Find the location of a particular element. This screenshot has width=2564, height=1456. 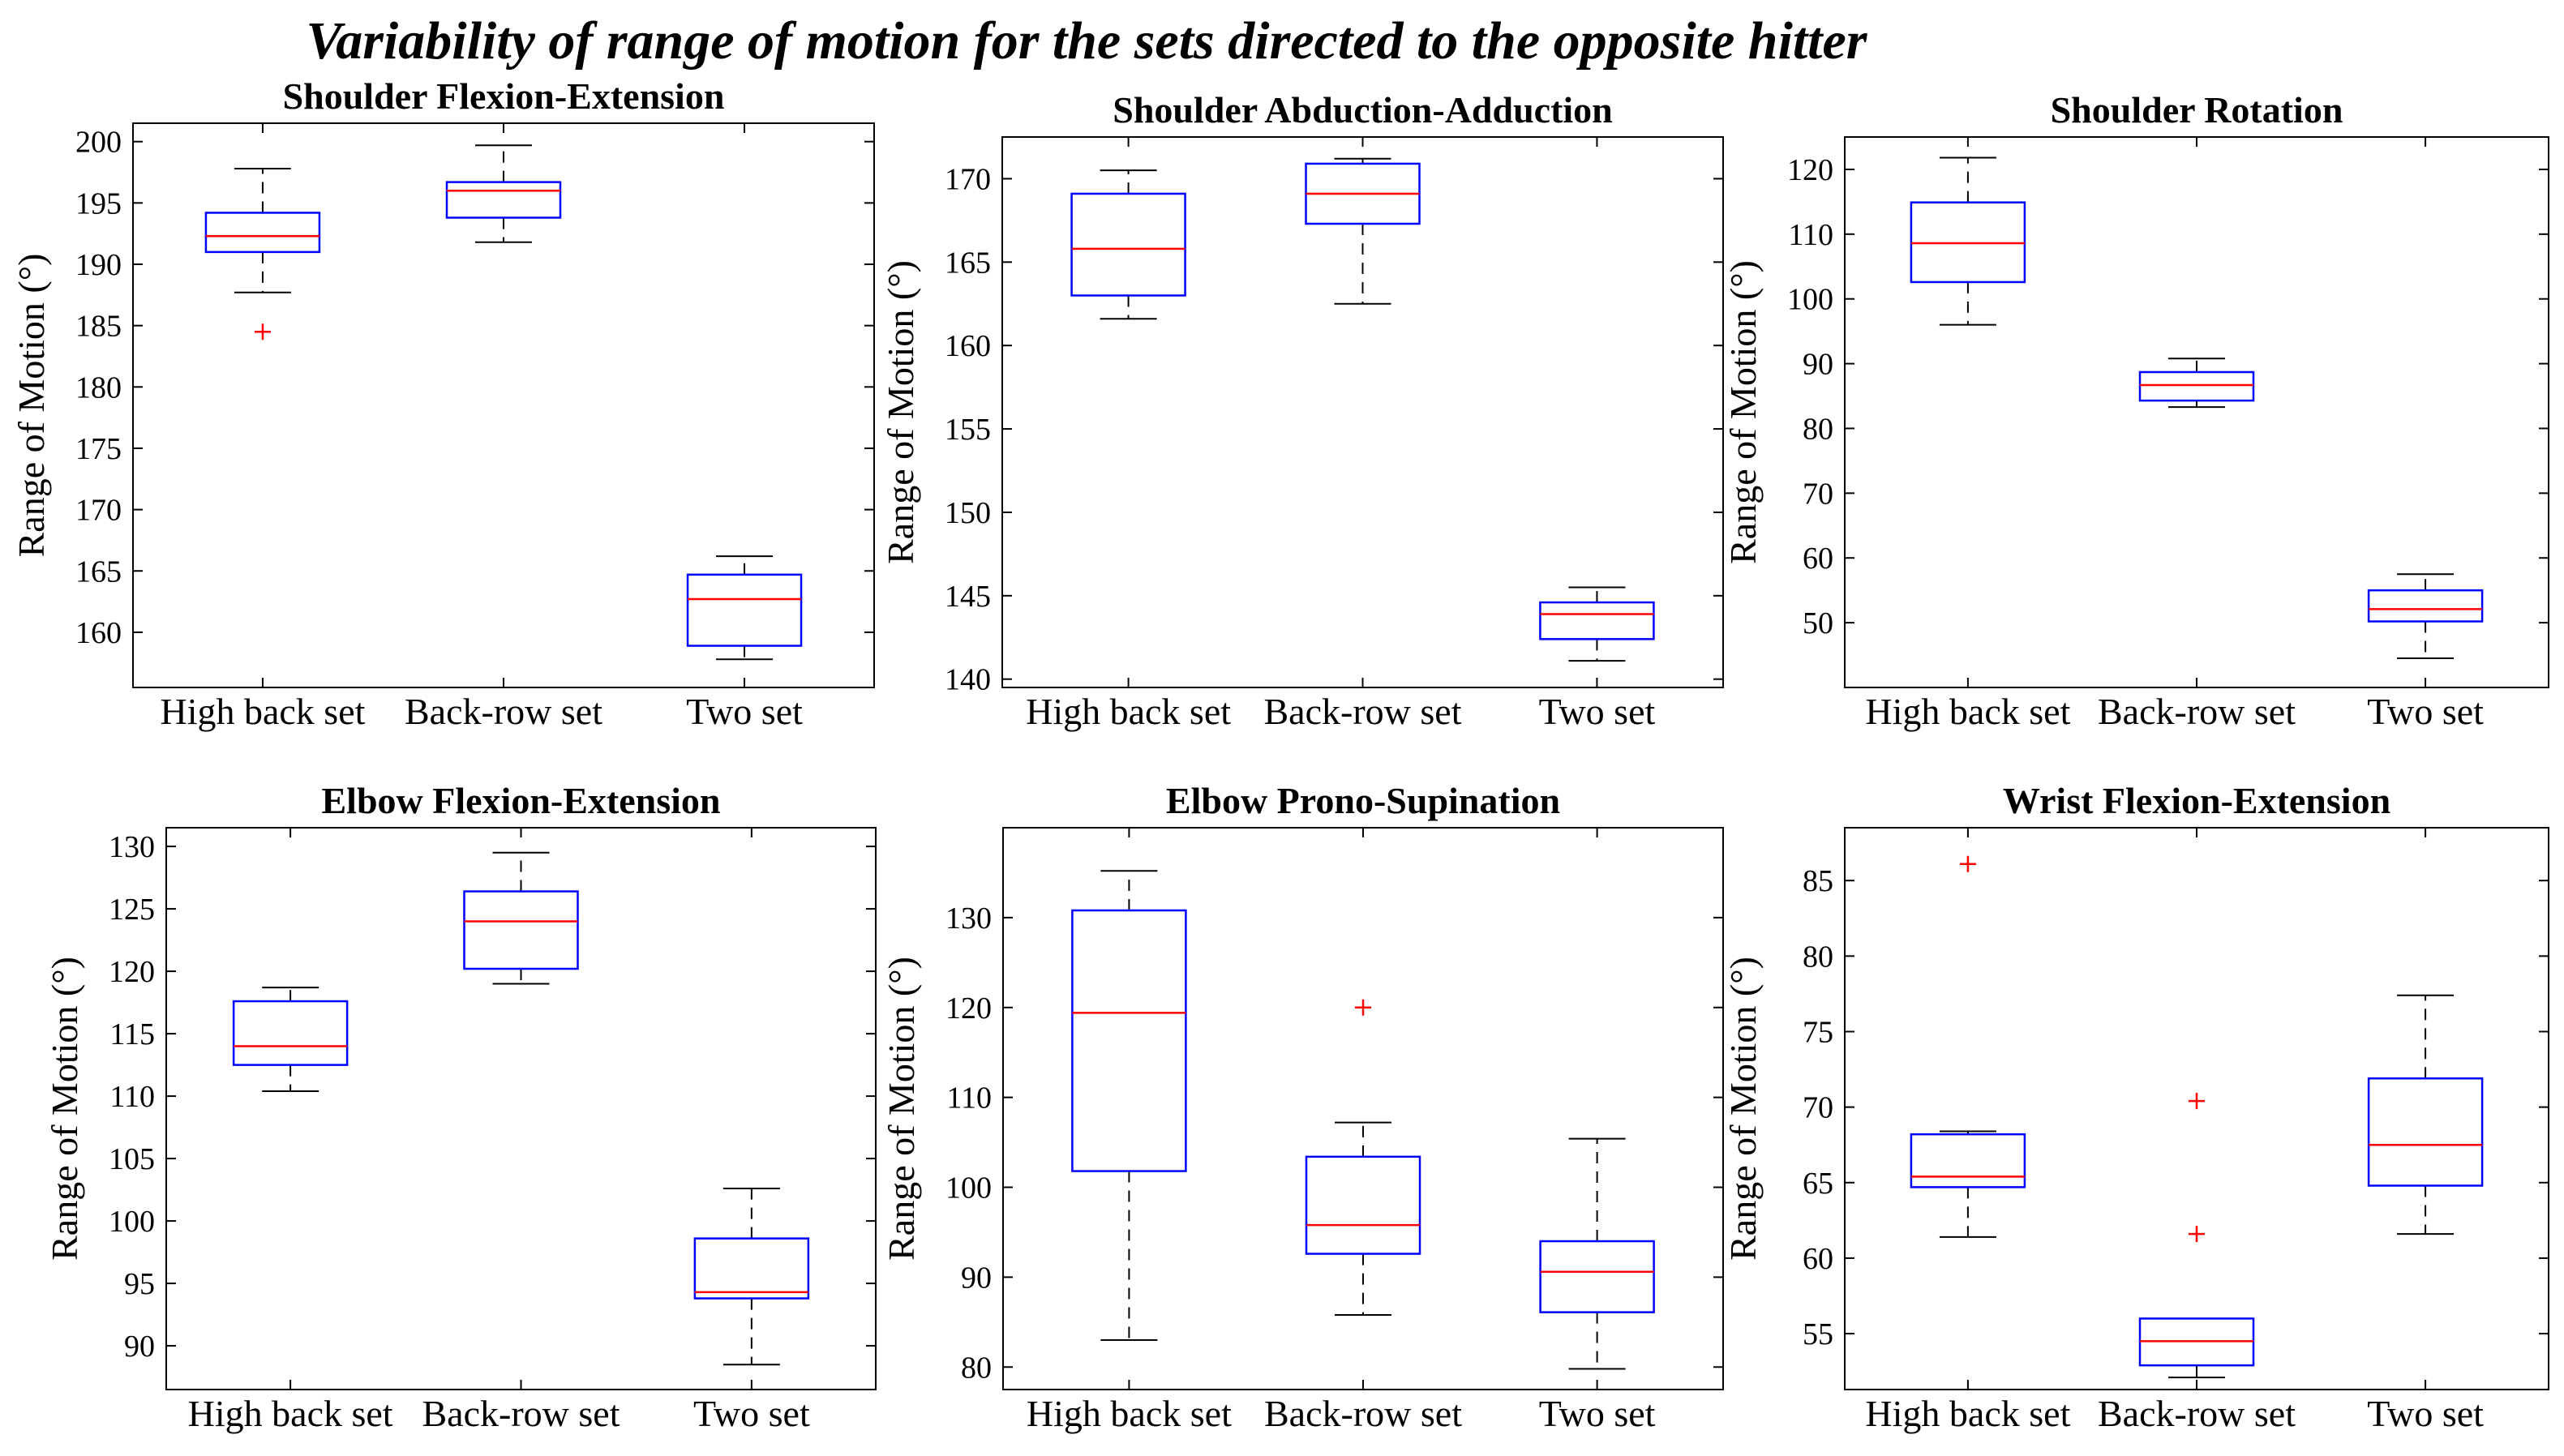

y-tick-label: 85 is located at coordinates (1818, 881).